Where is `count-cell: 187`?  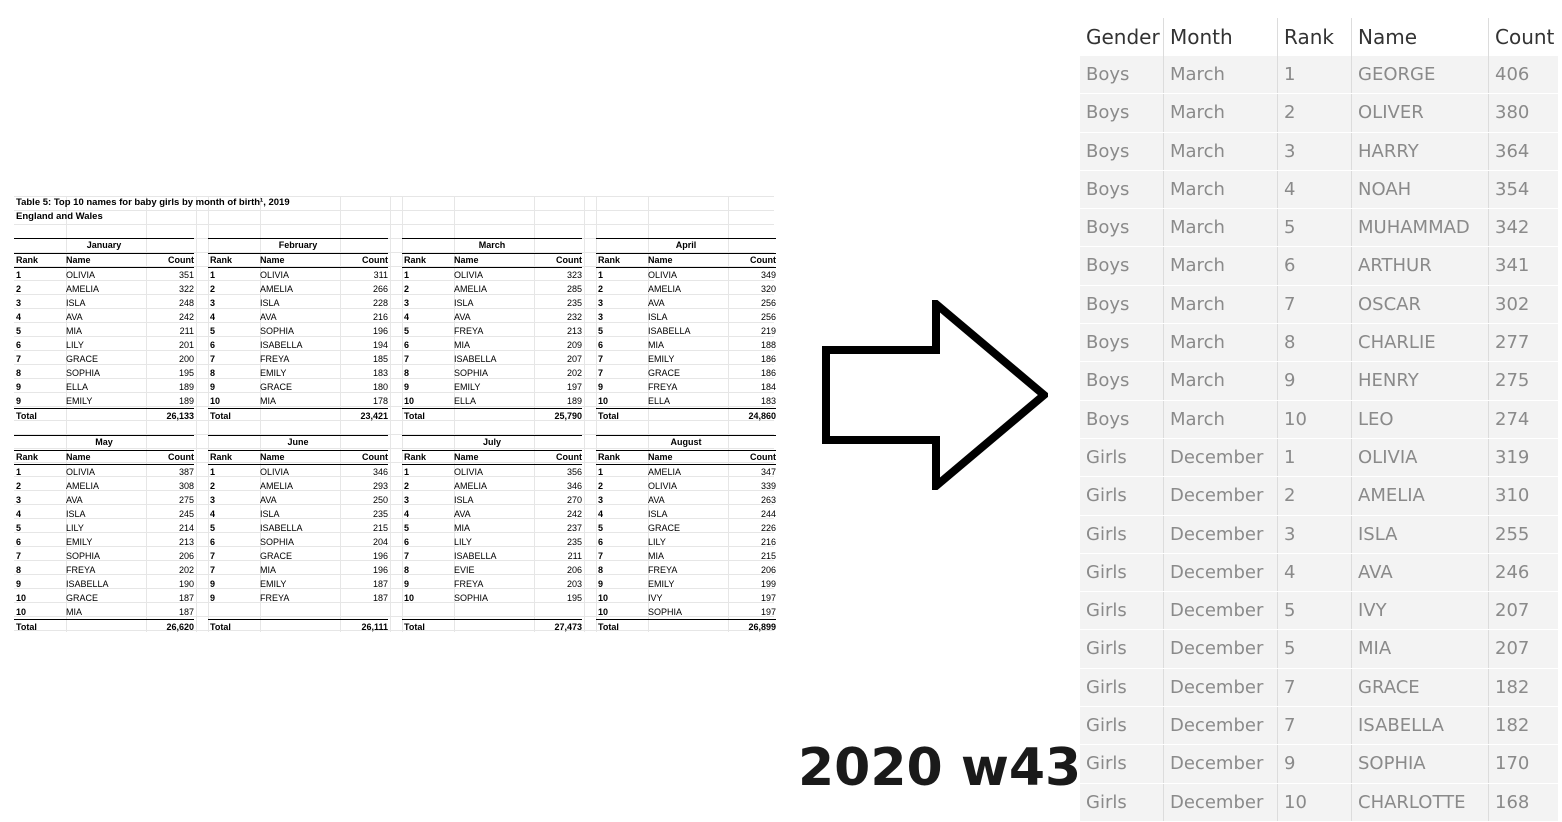
count-cell: 187 is located at coordinates (186, 612).